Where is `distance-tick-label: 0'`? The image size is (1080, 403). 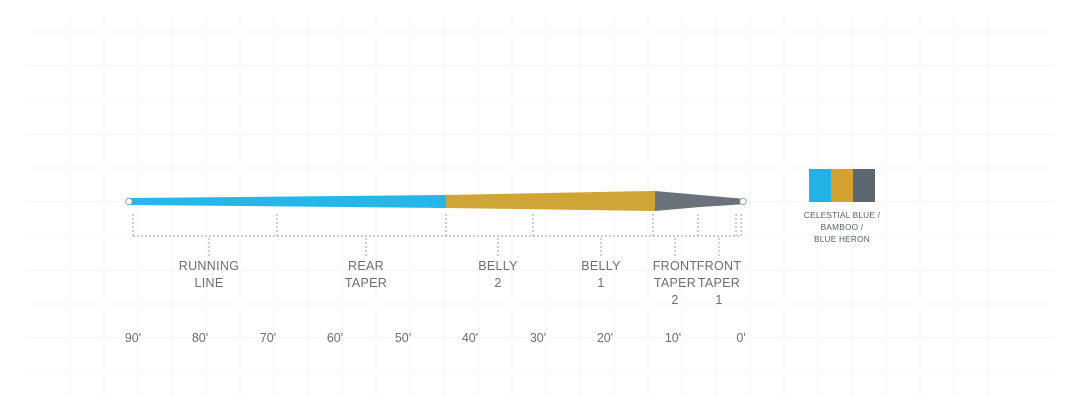 distance-tick-label: 0' is located at coordinates (741, 338).